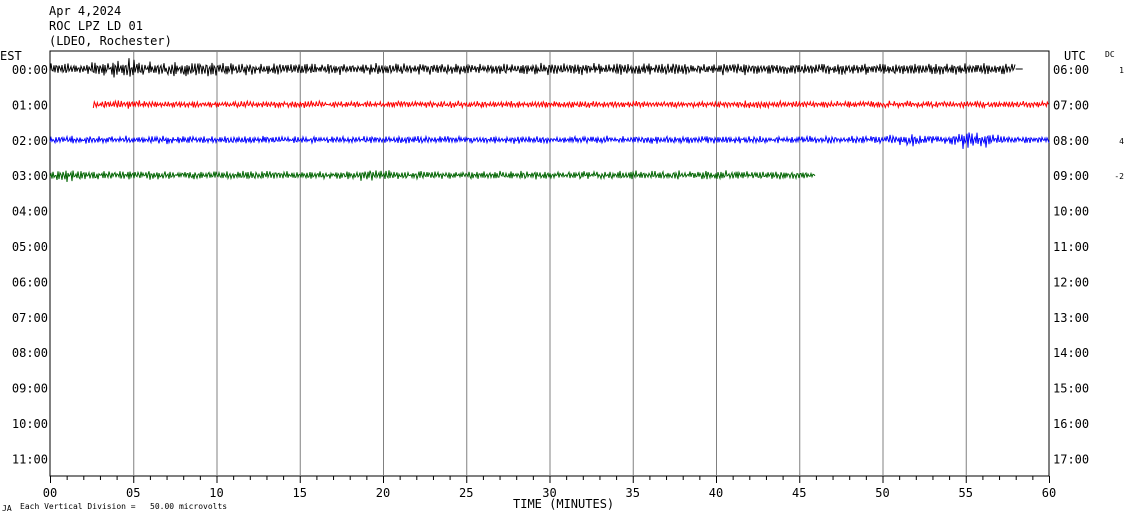 This screenshot has height=519, width=1130. Describe the element at coordinates (1071, 353) in the screenshot. I see `row-label-utc: 14:00` at that location.